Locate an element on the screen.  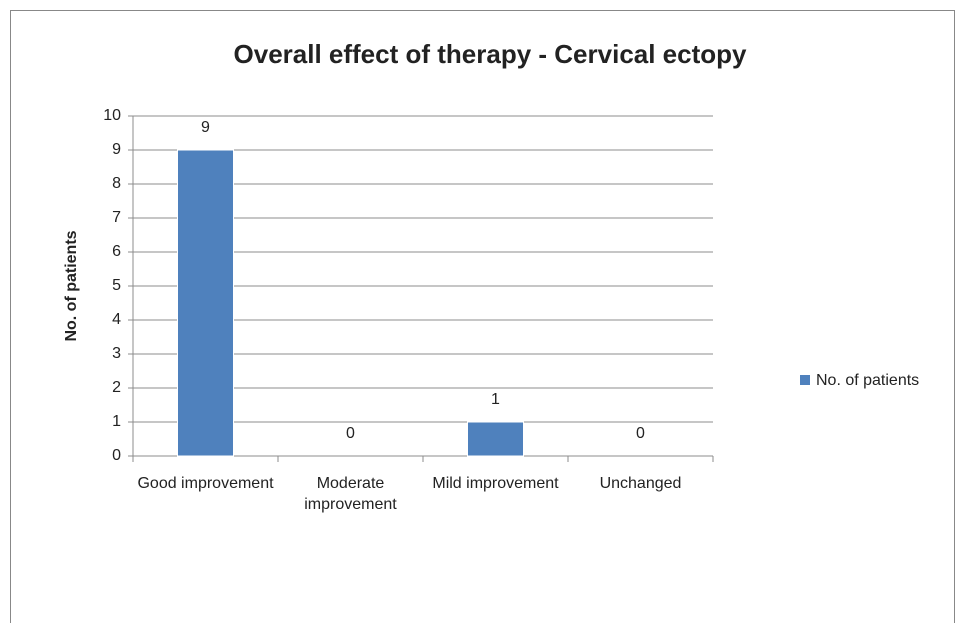
x-tick-label: Moderate improvement is located at coordinates (350, 494).